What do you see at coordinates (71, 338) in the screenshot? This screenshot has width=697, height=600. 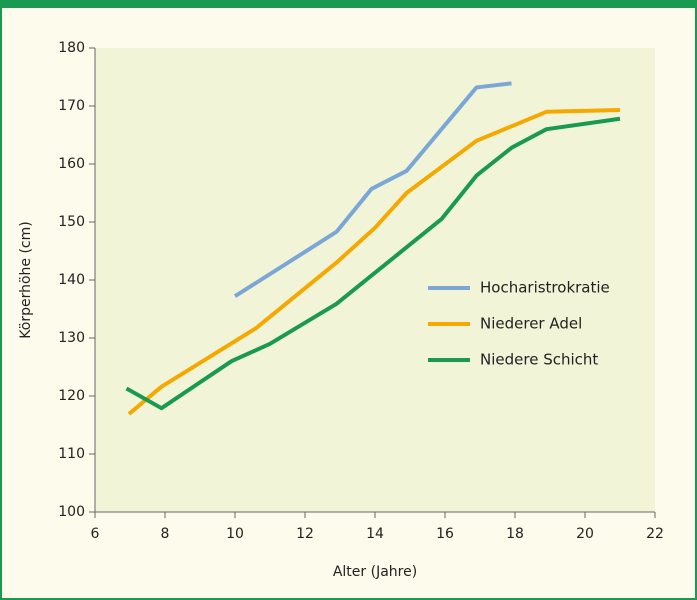 I see `y-tick-label: 130` at bounding box center [71, 338].